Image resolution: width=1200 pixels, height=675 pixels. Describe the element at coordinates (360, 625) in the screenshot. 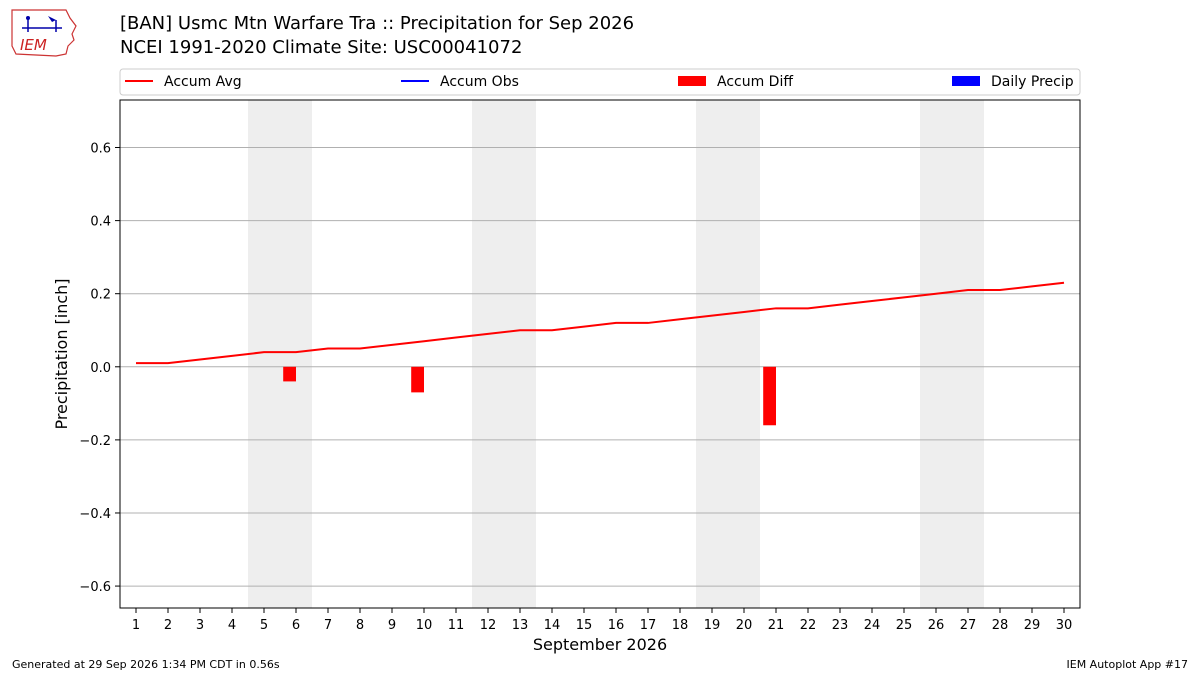

I see `x-tick-label: 8` at that location.